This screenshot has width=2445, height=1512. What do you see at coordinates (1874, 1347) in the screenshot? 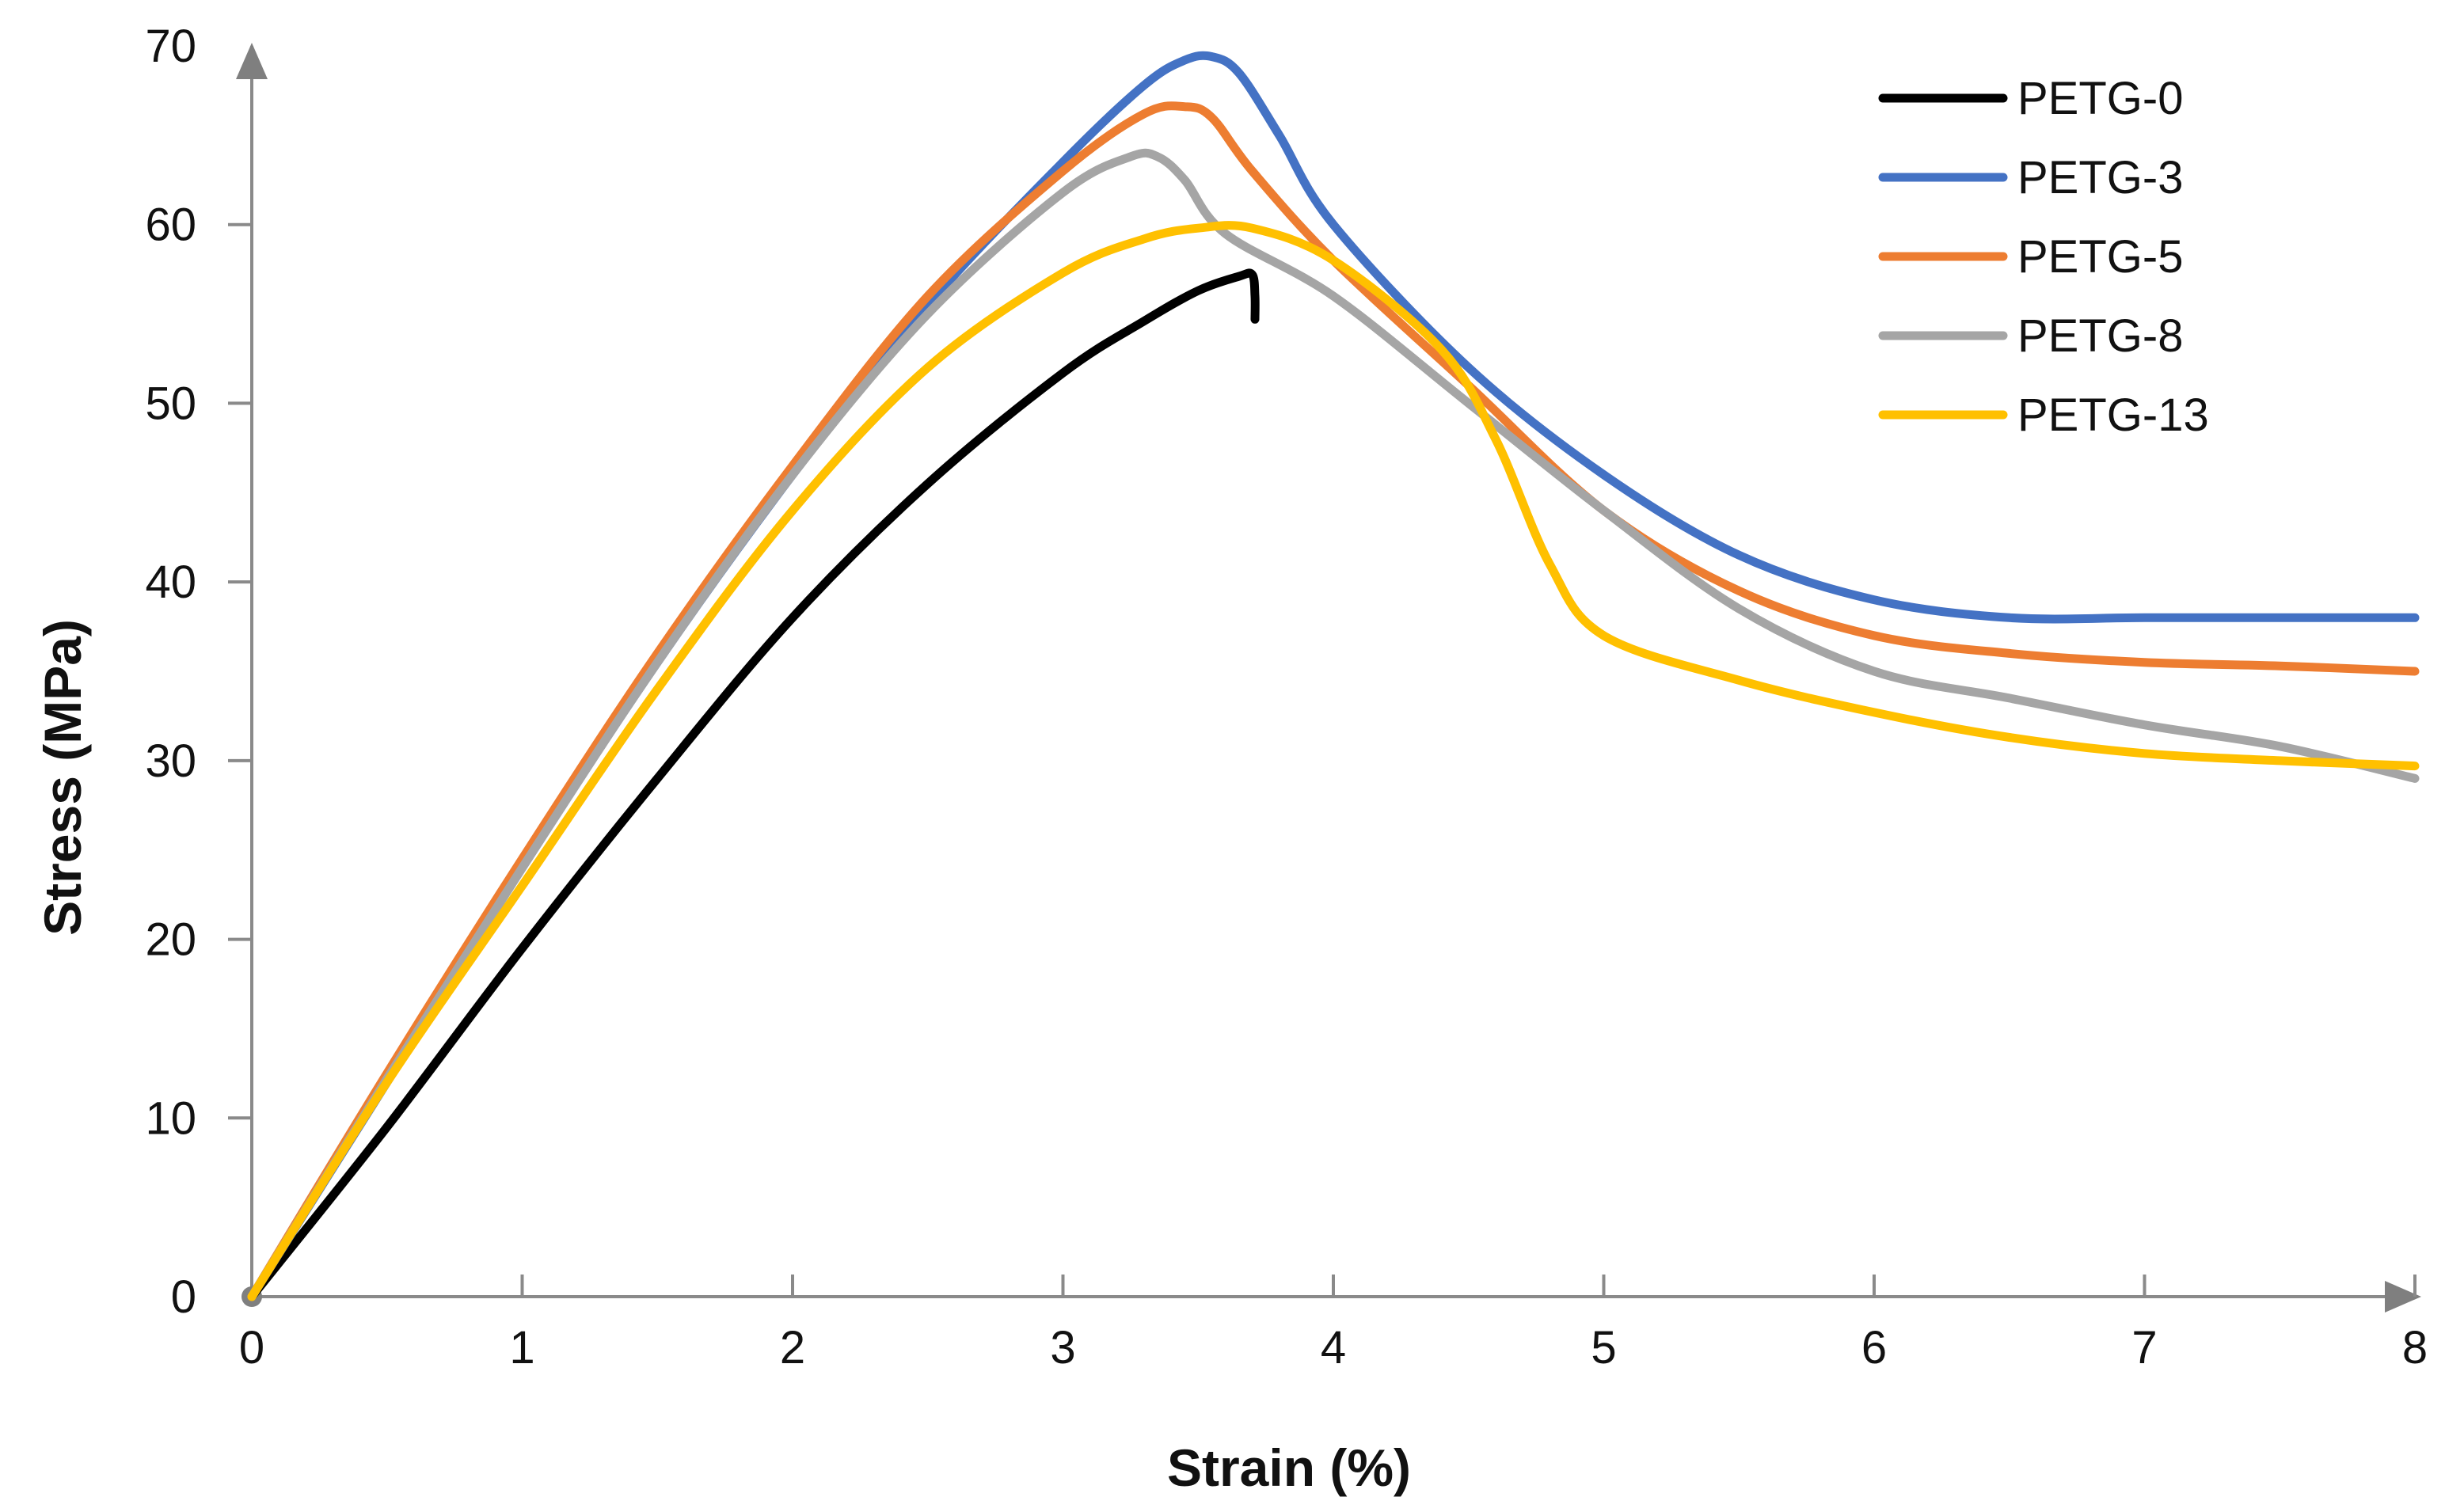
I see `x-tick-label: 6` at bounding box center [1874, 1347].